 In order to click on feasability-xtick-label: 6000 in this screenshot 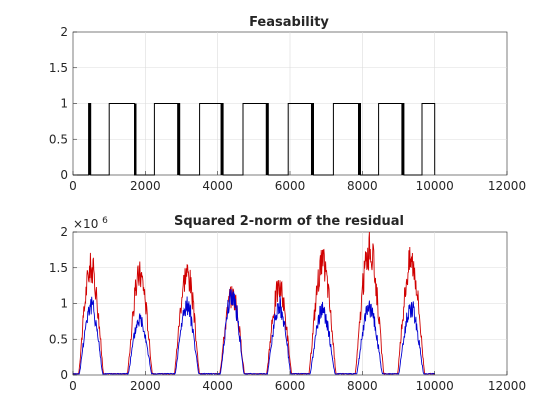, I will do `click(290, 186)`.